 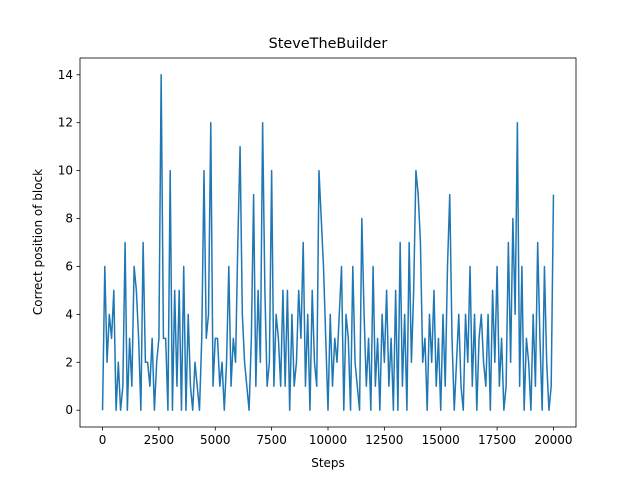 What do you see at coordinates (65, 75) in the screenshot?
I see `y-tick-label: 14` at bounding box center [65, 75].